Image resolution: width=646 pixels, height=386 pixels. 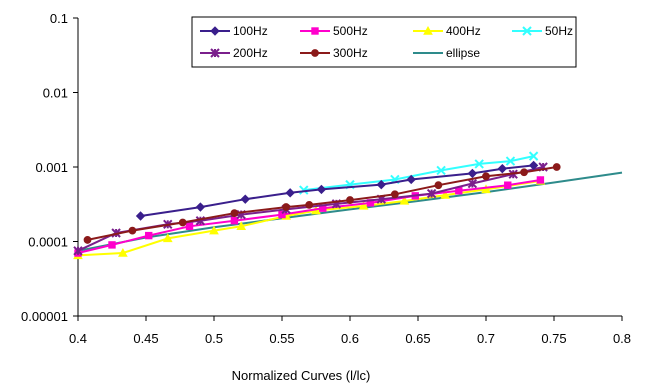 I want to click on y-tick-label: 0.00001, so click(x=44, y=316).